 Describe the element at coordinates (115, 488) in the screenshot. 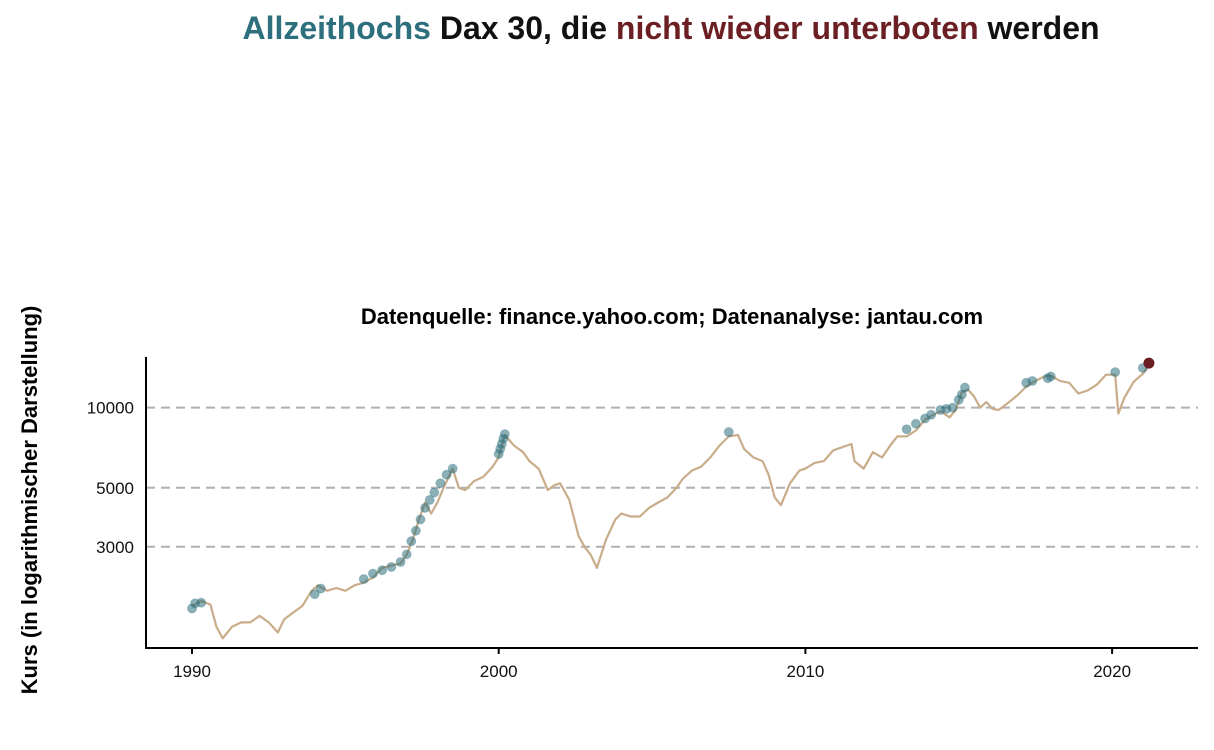

I see `y-tick-label: 5000` at that location.